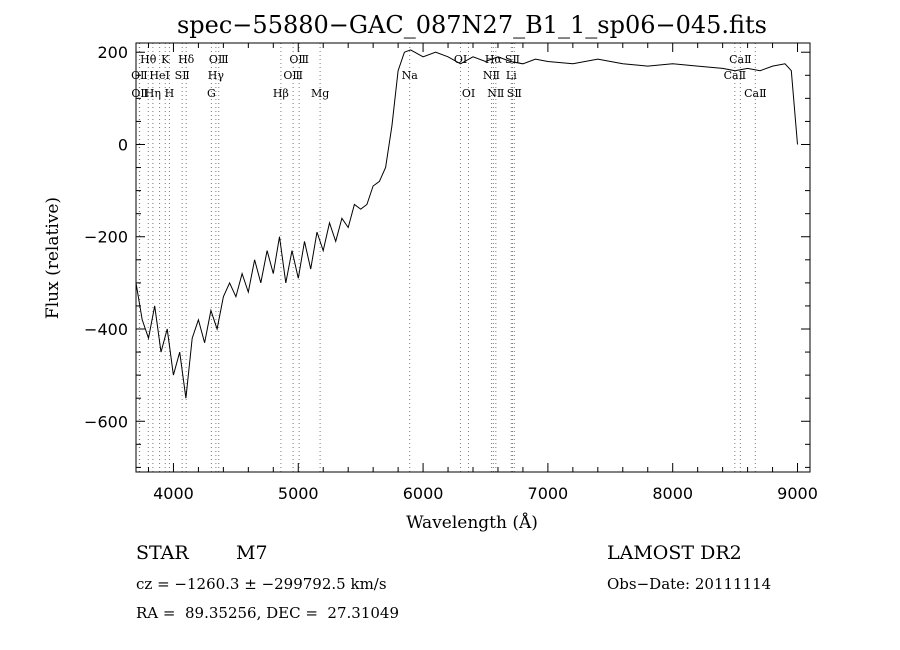 This screenshot has width=900, height=650. What do you see at coordinates (410, 75) in the screenshot?
I see `emission-line-label: Na` at bounding box center [410, 75].